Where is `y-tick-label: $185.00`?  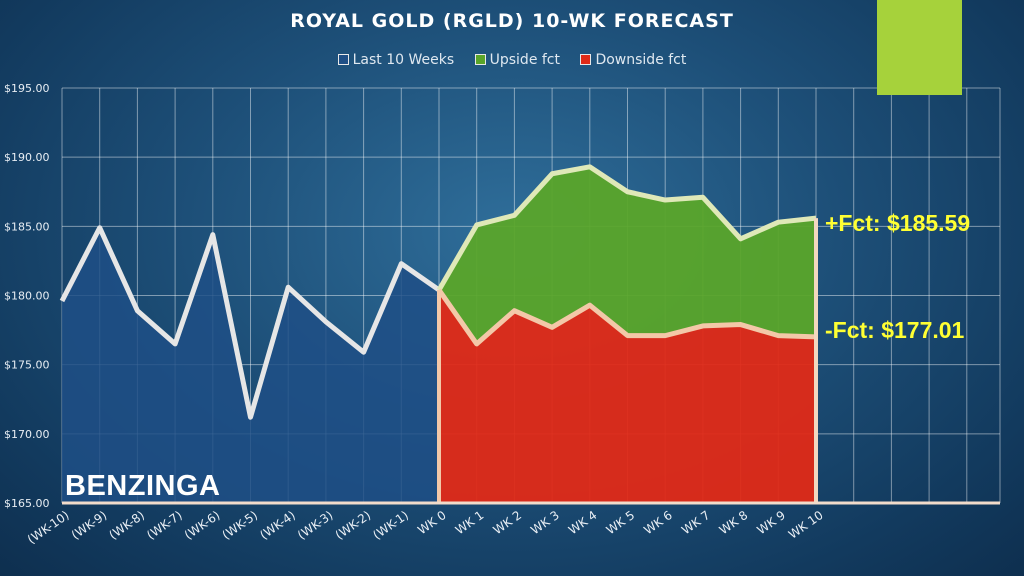
y-tick-label: $185.00 is located at coordinates (27, 226).